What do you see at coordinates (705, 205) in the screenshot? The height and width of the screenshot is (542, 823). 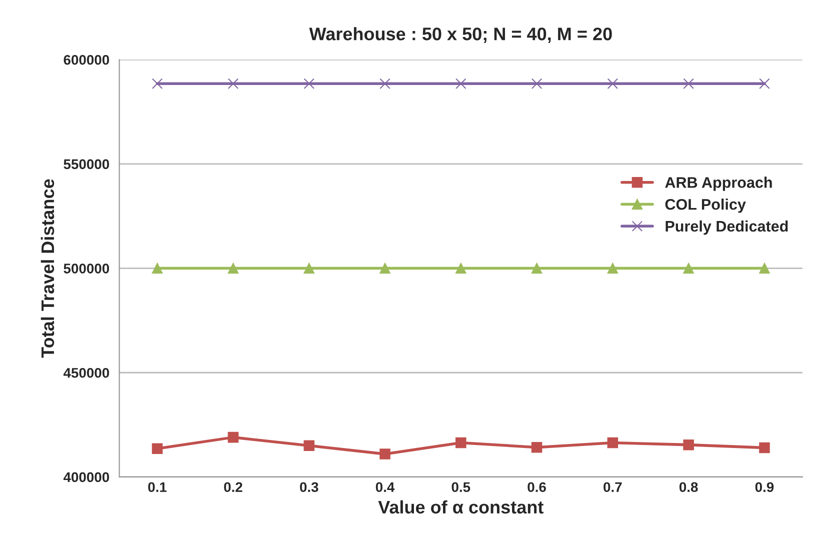 I see `legend-label: COL Policy` at bounding box center [705, 205].